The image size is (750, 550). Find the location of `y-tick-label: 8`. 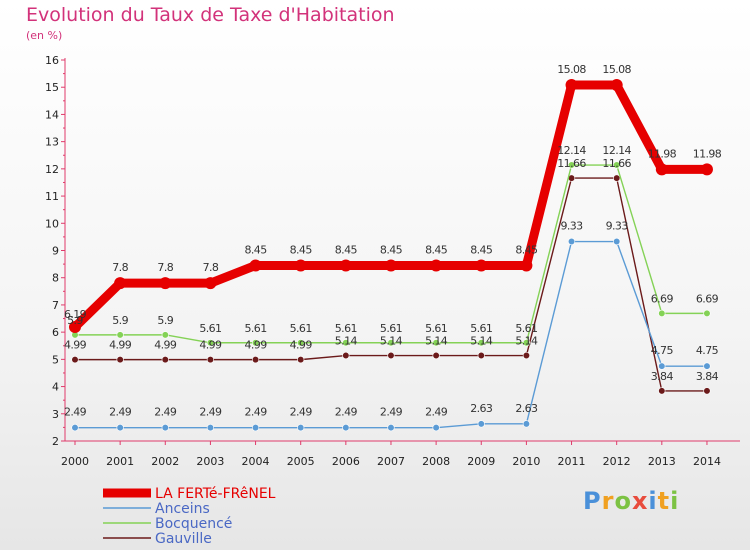

y-tick-label: 8 is located at coordinates (55, 278).